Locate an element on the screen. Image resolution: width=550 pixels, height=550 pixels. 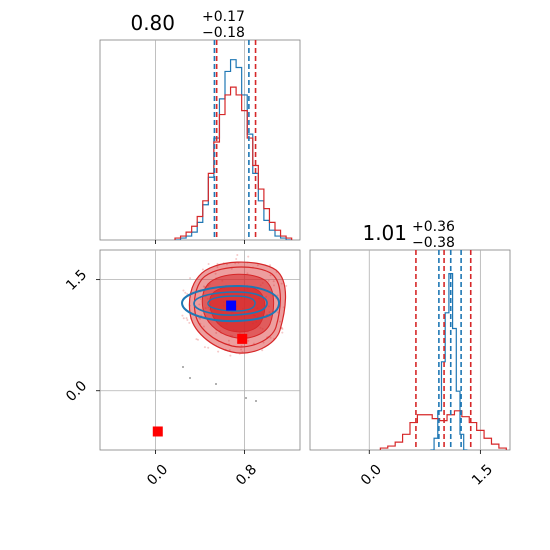
blue-contour-outer is located at coordinates (230, 303).